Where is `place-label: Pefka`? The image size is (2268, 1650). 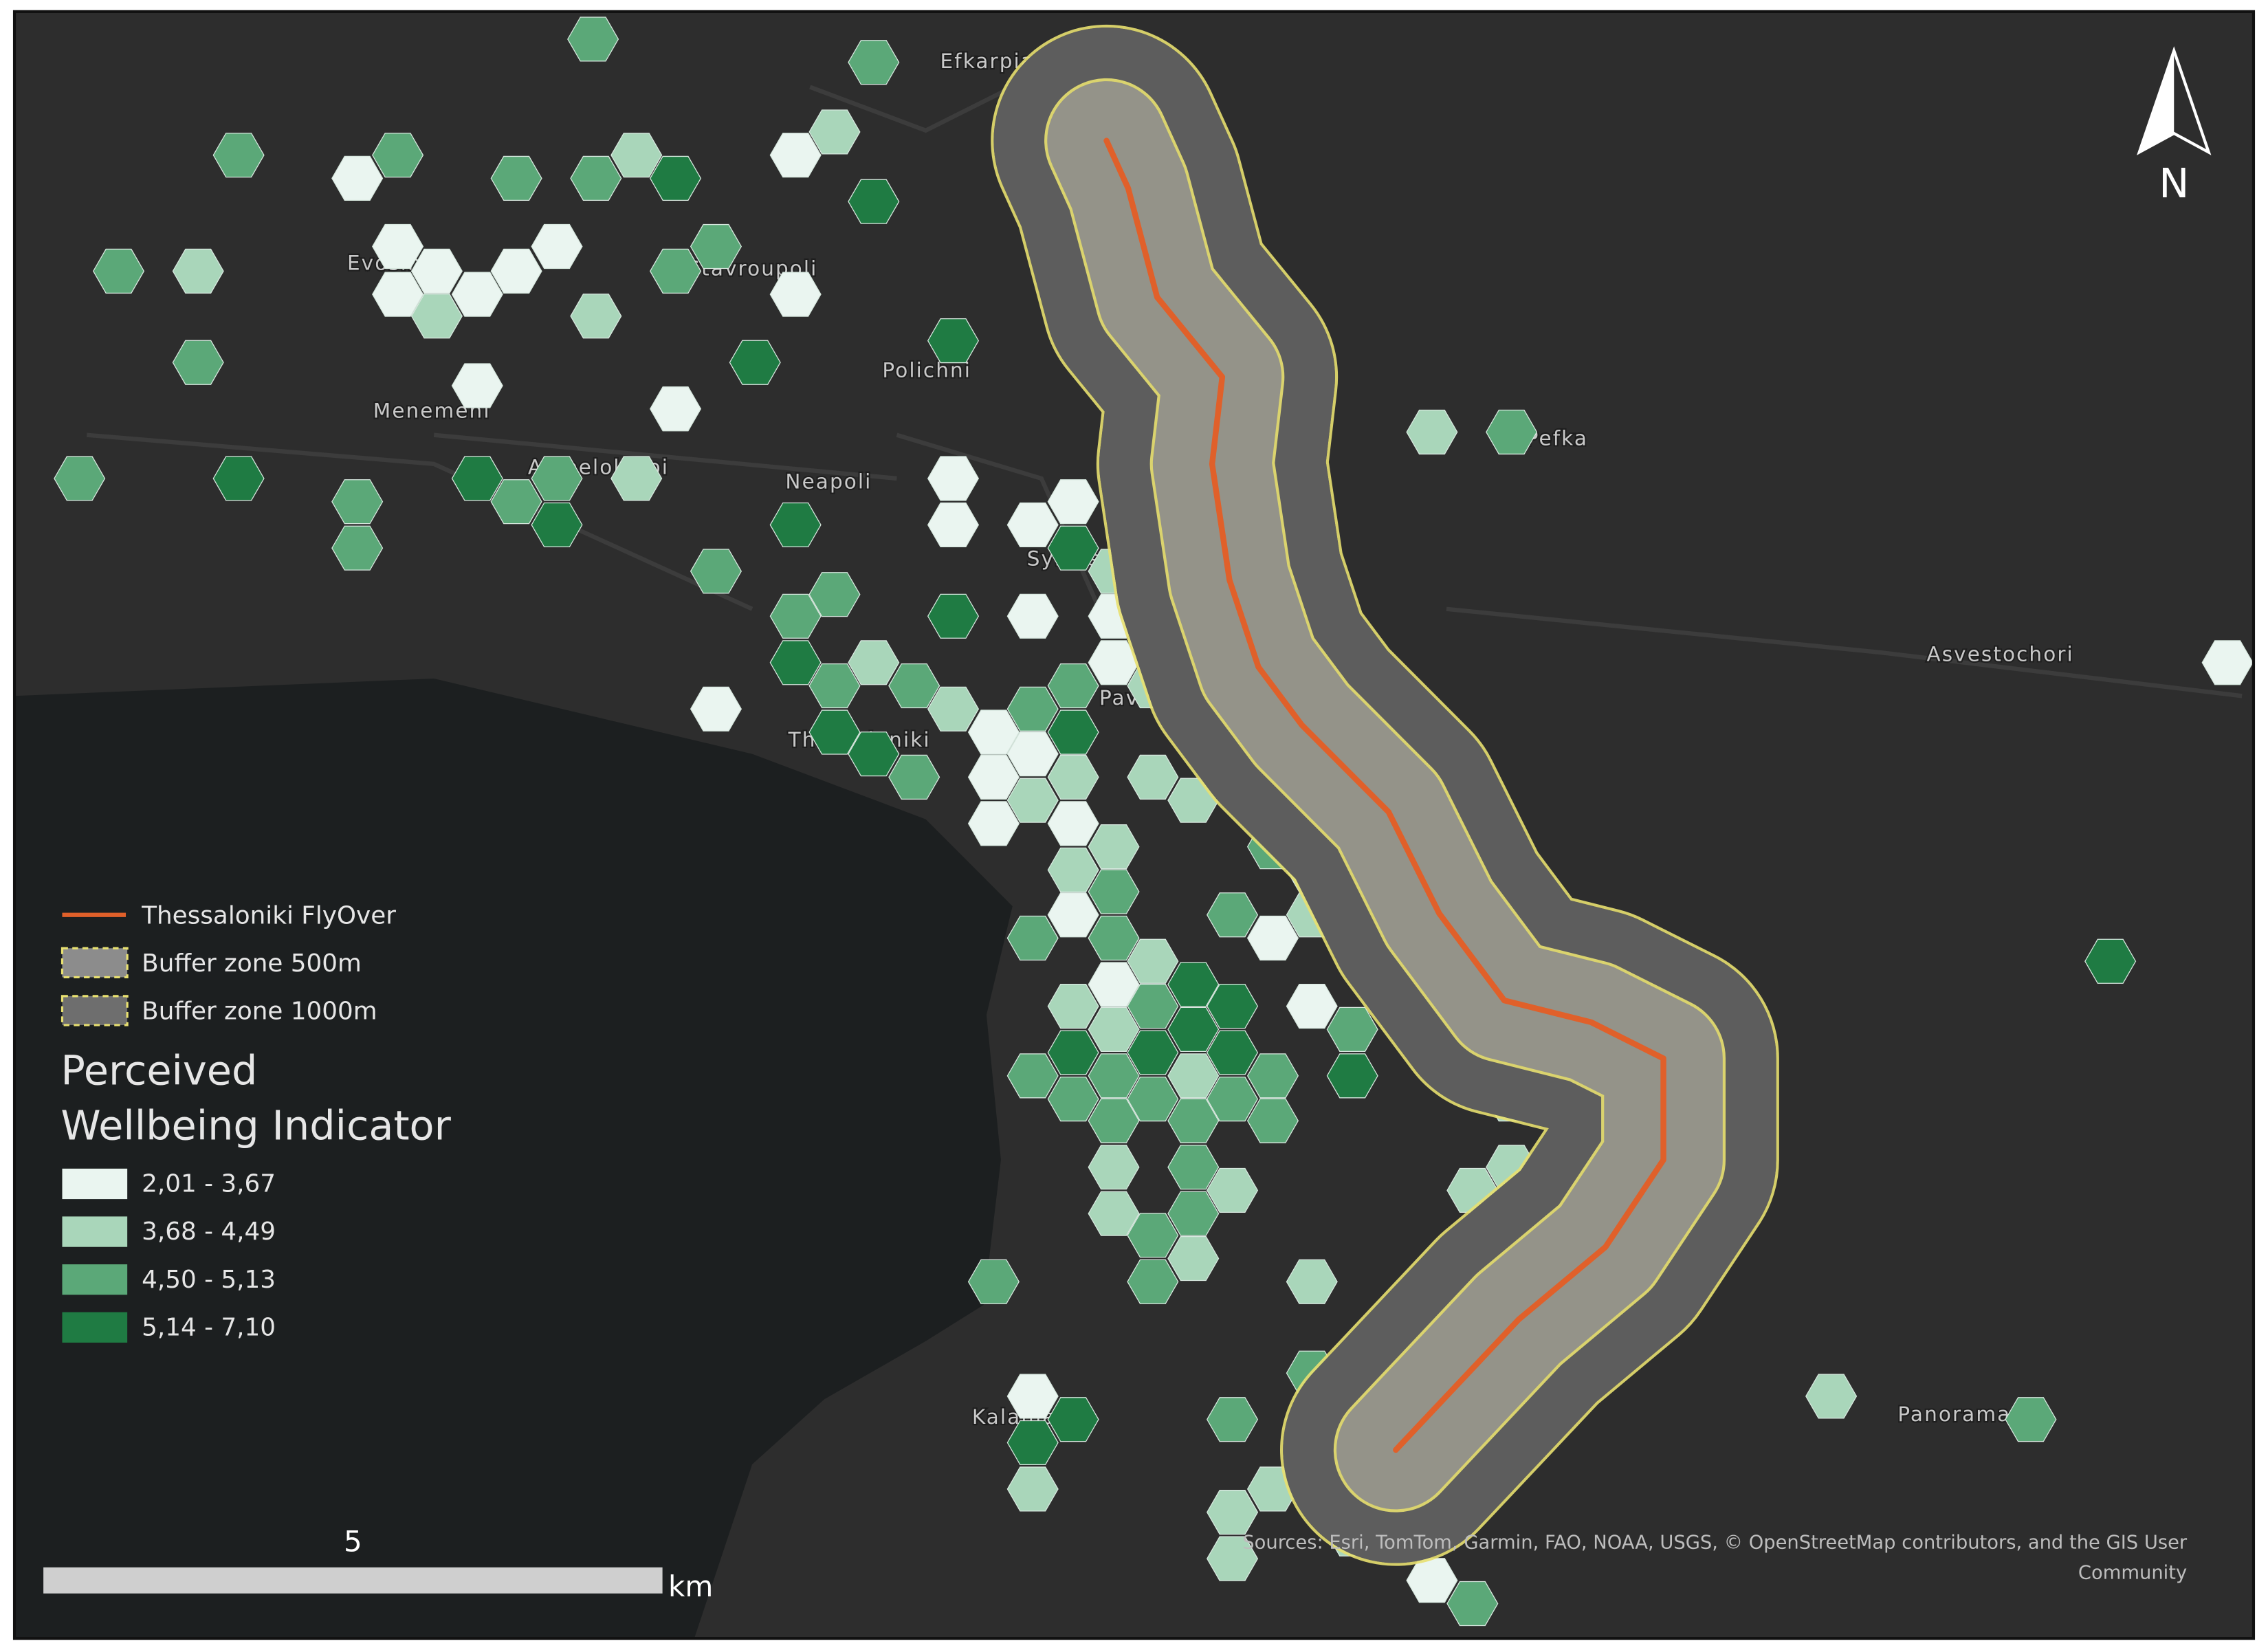
place-label: Pefka is located at coordinates (1557, 438).